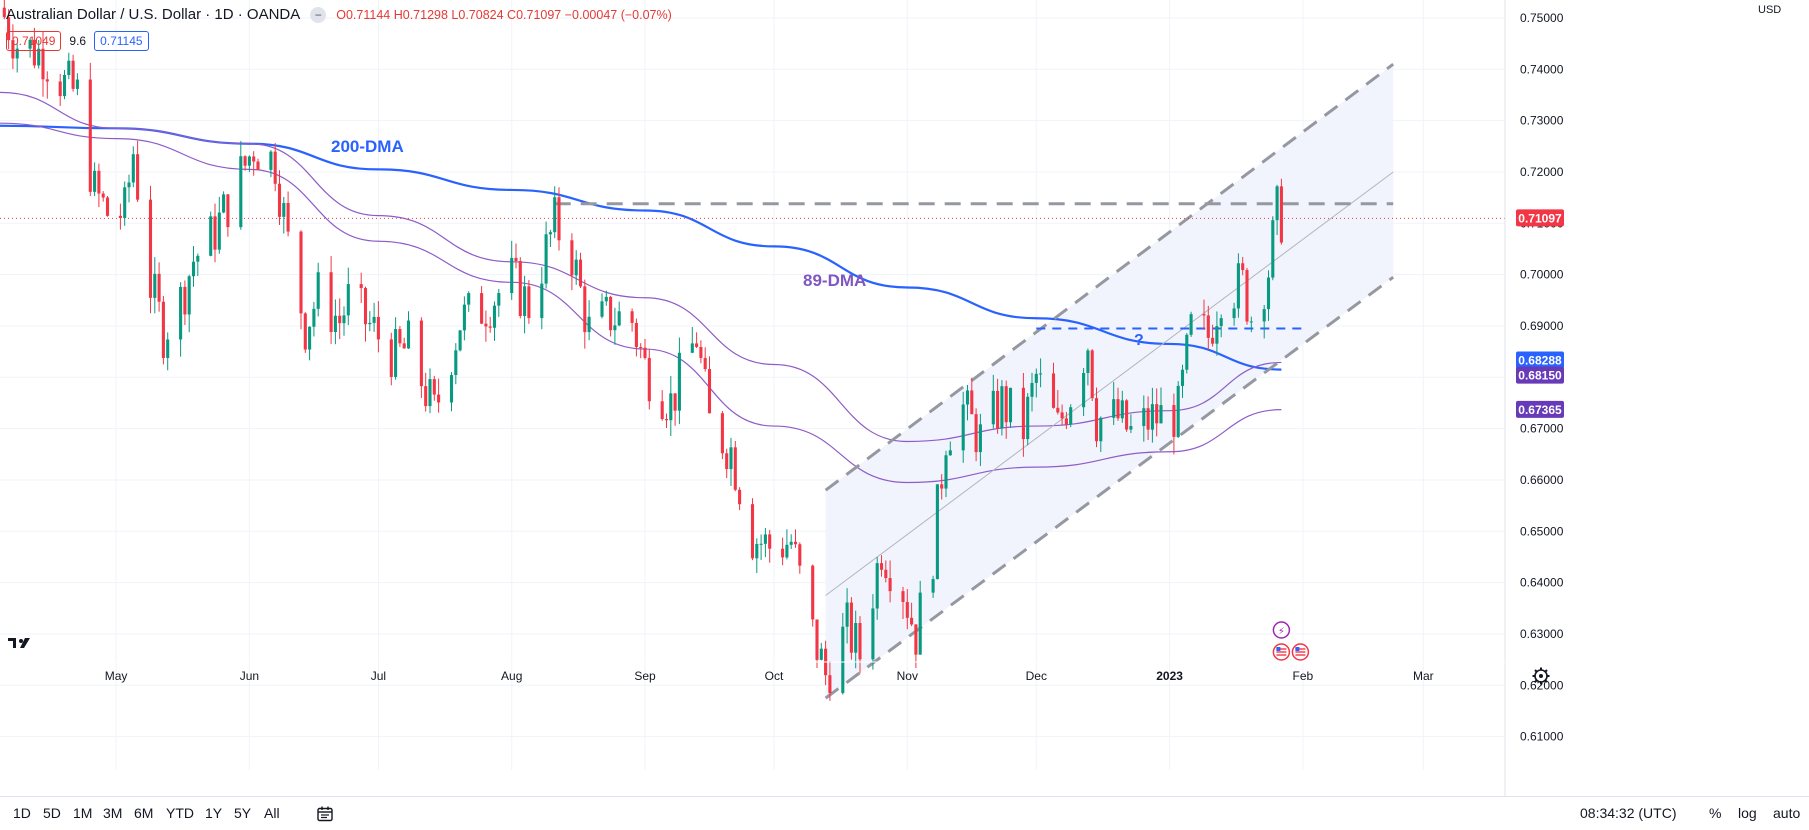 This screenshot has height=830, width=1809. I want to click on gear-tooth, so click(1536, 681).